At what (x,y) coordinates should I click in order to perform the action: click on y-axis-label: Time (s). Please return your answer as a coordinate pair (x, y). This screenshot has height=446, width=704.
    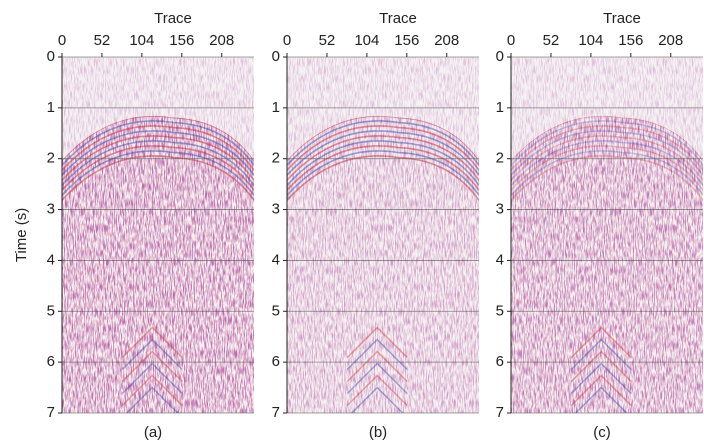
    Looking at the image, I should click on (21, 235).